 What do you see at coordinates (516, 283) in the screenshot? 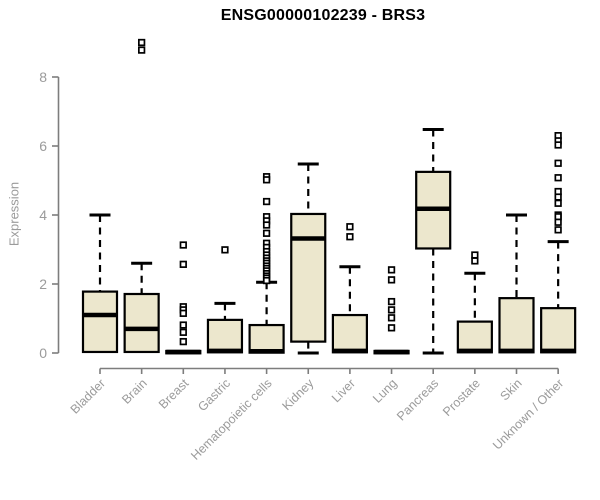
I see `box-group-skin` at bounding box center [516, 283].